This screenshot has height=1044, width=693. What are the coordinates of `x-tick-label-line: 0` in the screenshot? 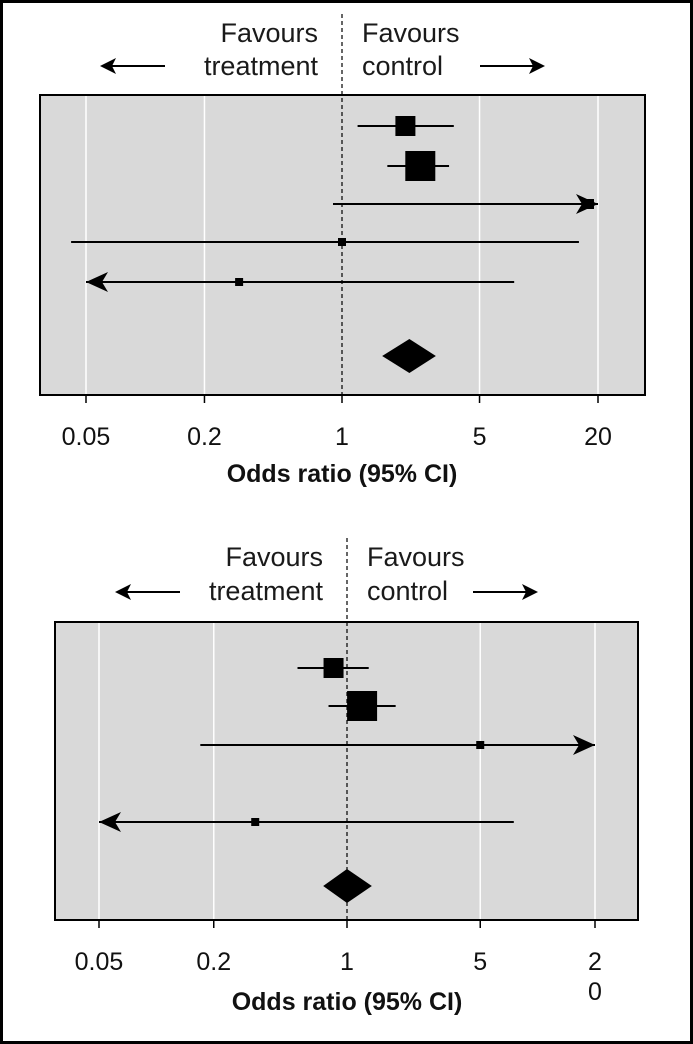 It's located at (595, 992).